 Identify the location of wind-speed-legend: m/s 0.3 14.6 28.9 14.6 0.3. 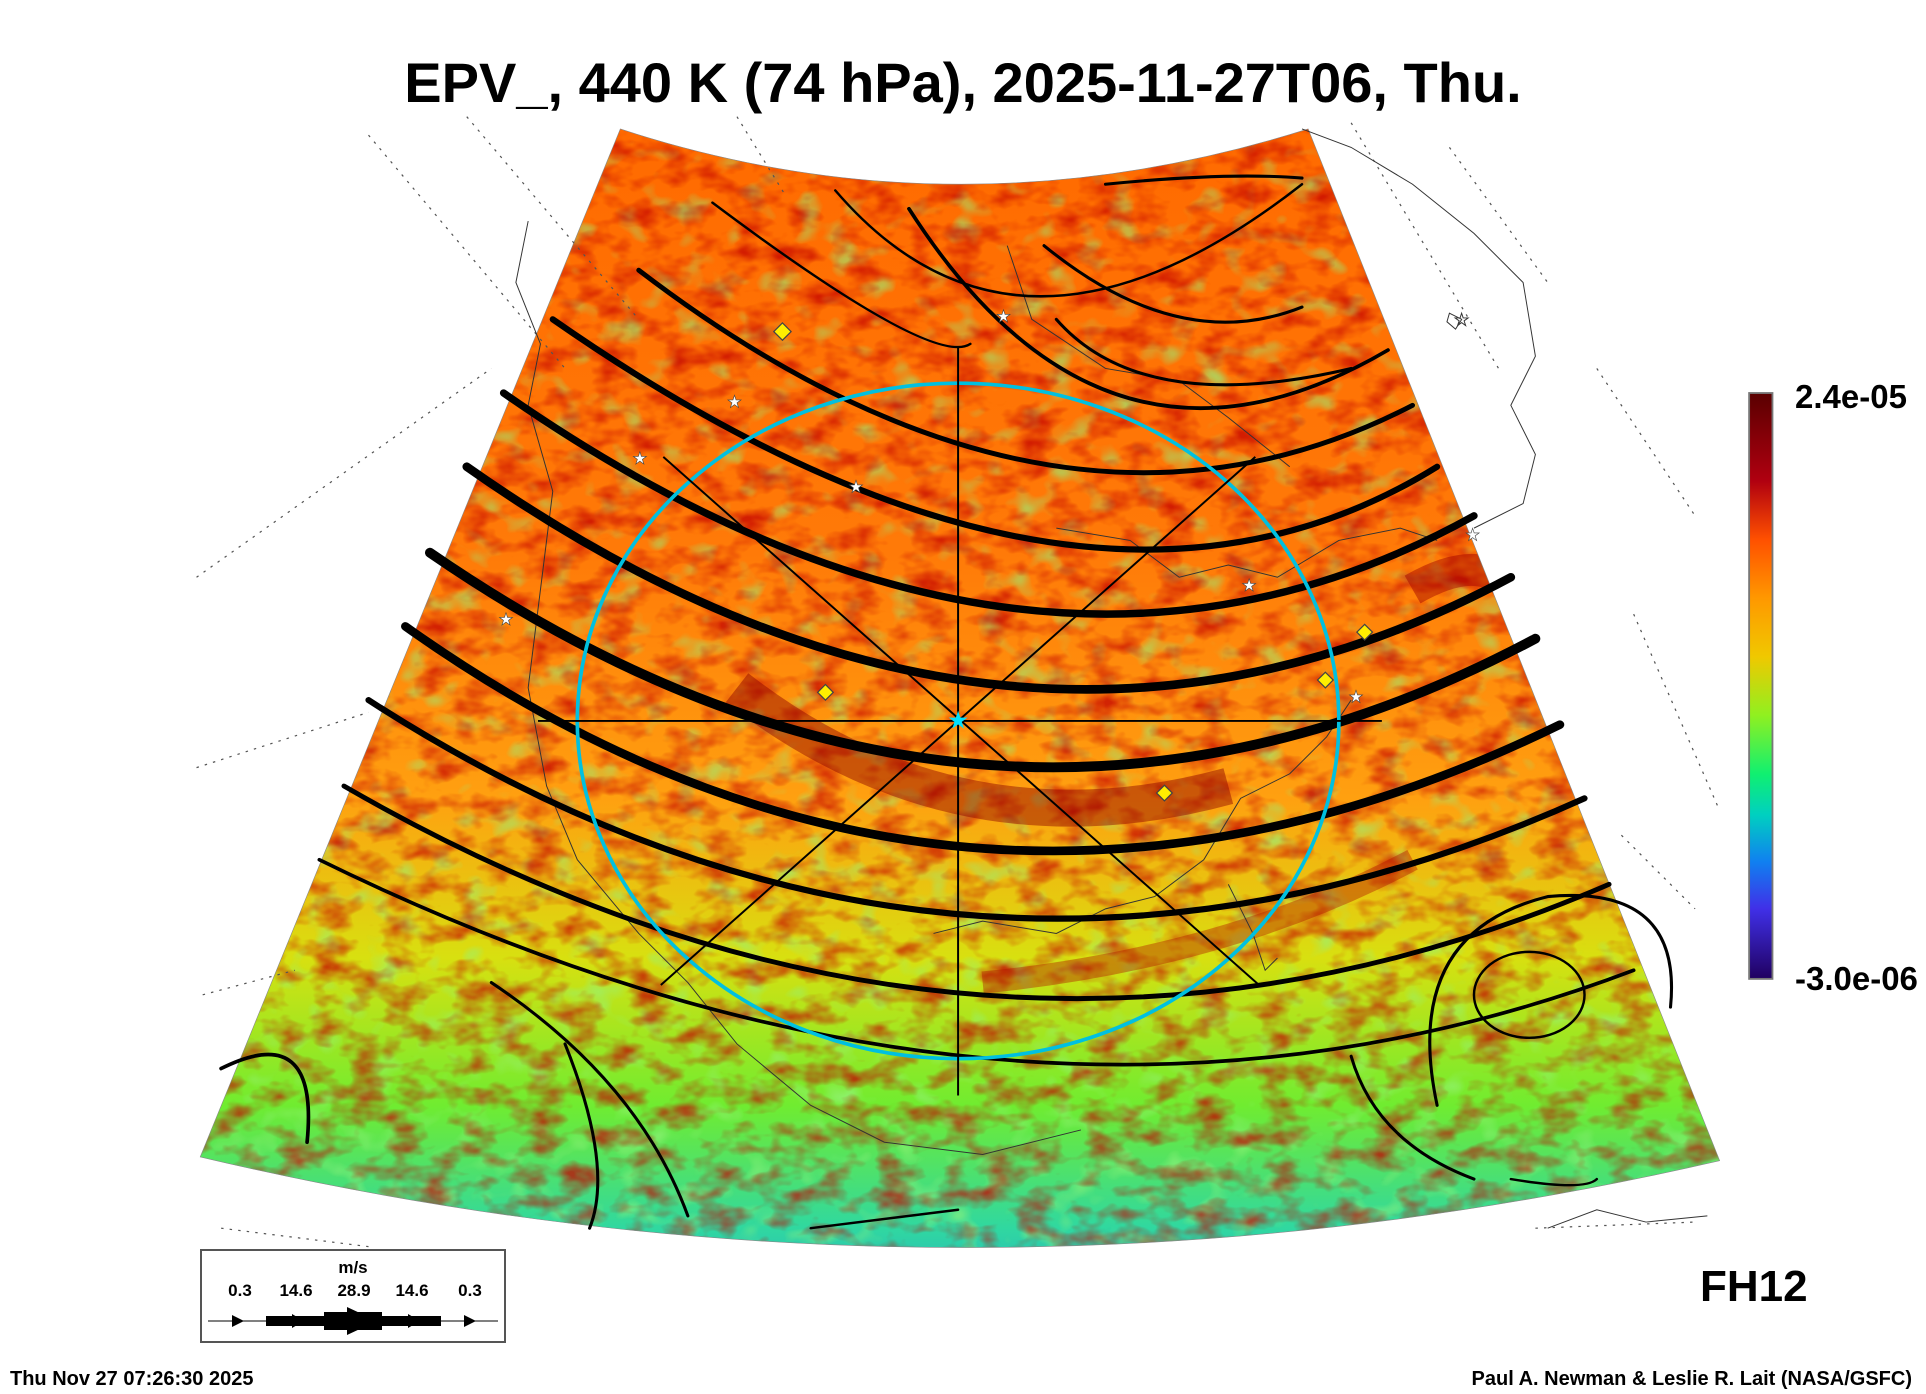
(353, 1296).